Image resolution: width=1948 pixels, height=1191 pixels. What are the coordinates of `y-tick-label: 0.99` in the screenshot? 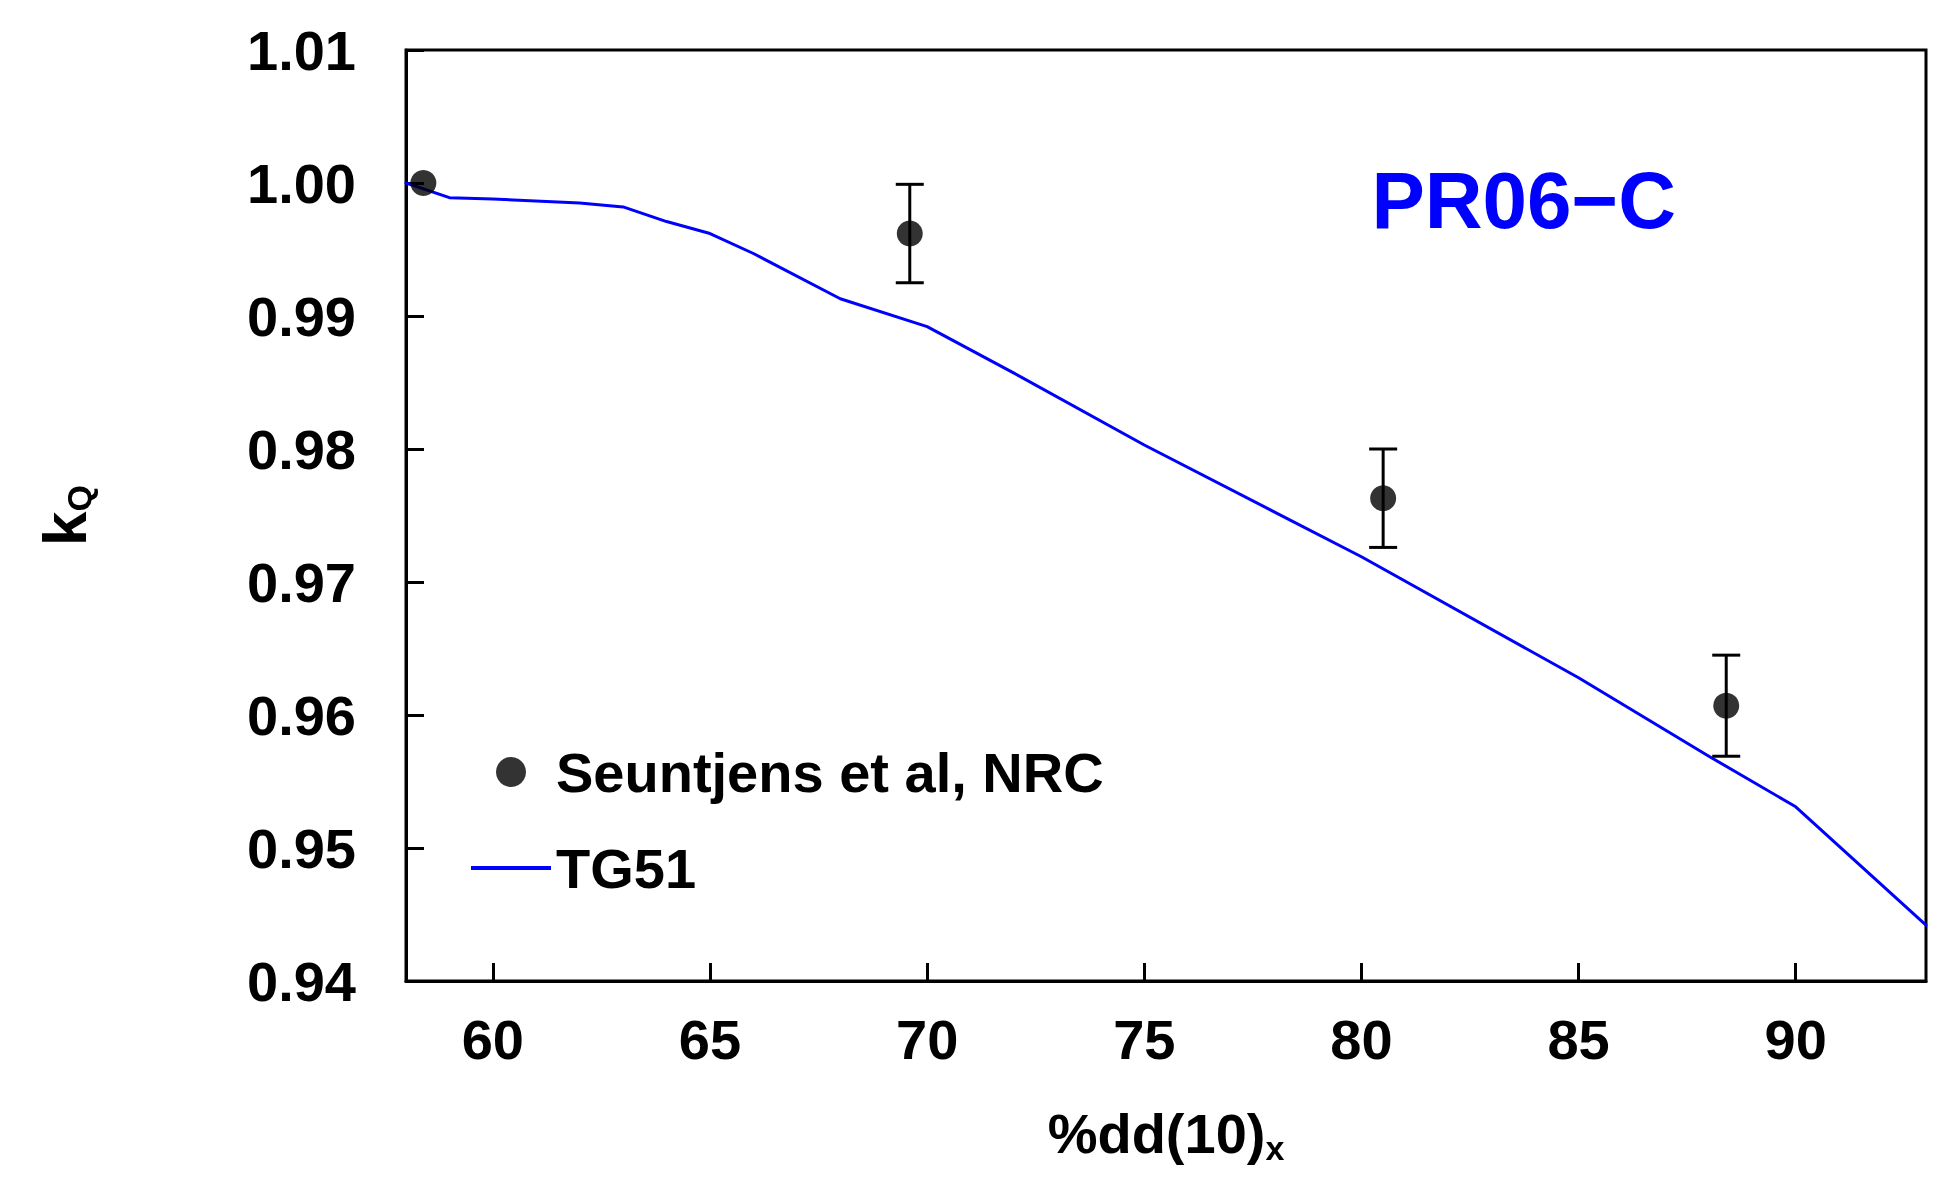 It's located at (301, 316).